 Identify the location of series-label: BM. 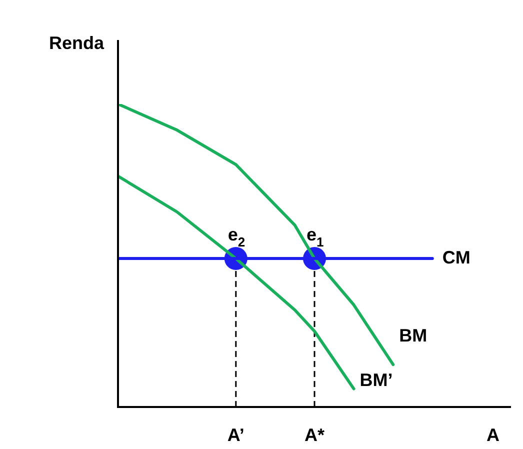
(413, 336).